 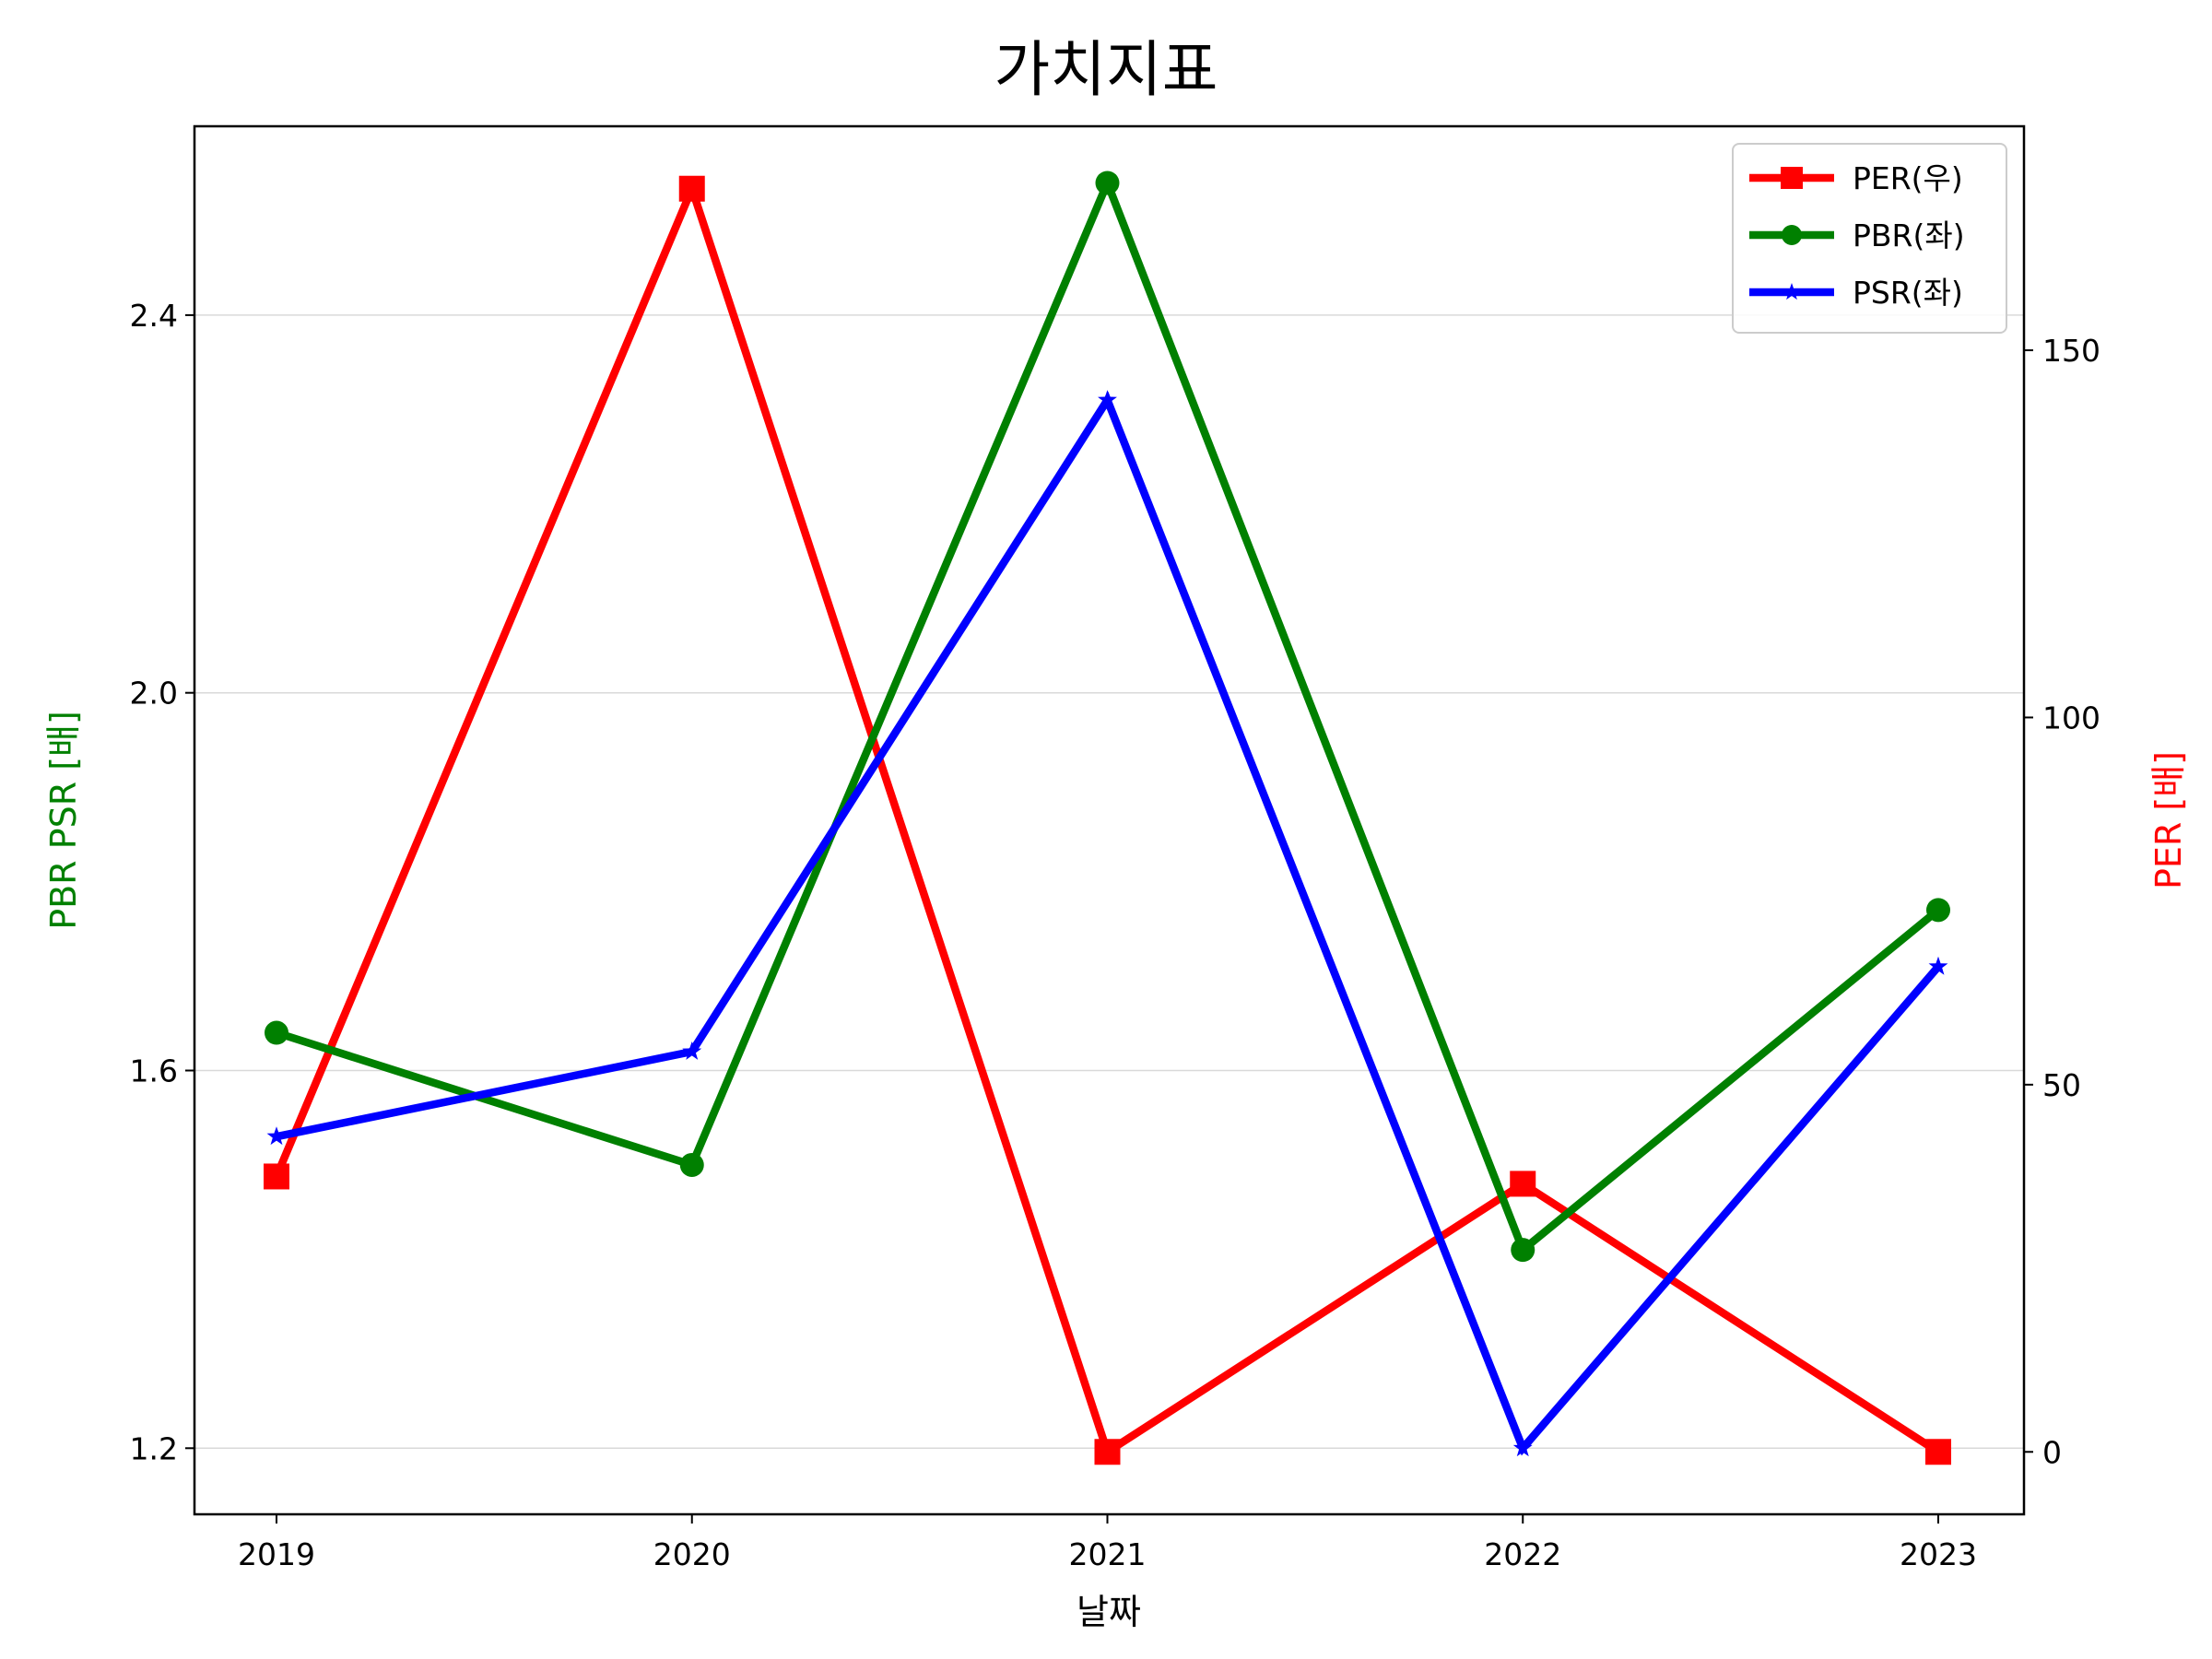 I want to click on x-axis: 2019 2020 2021 2022 2023, so click(x=1107, y=1543).